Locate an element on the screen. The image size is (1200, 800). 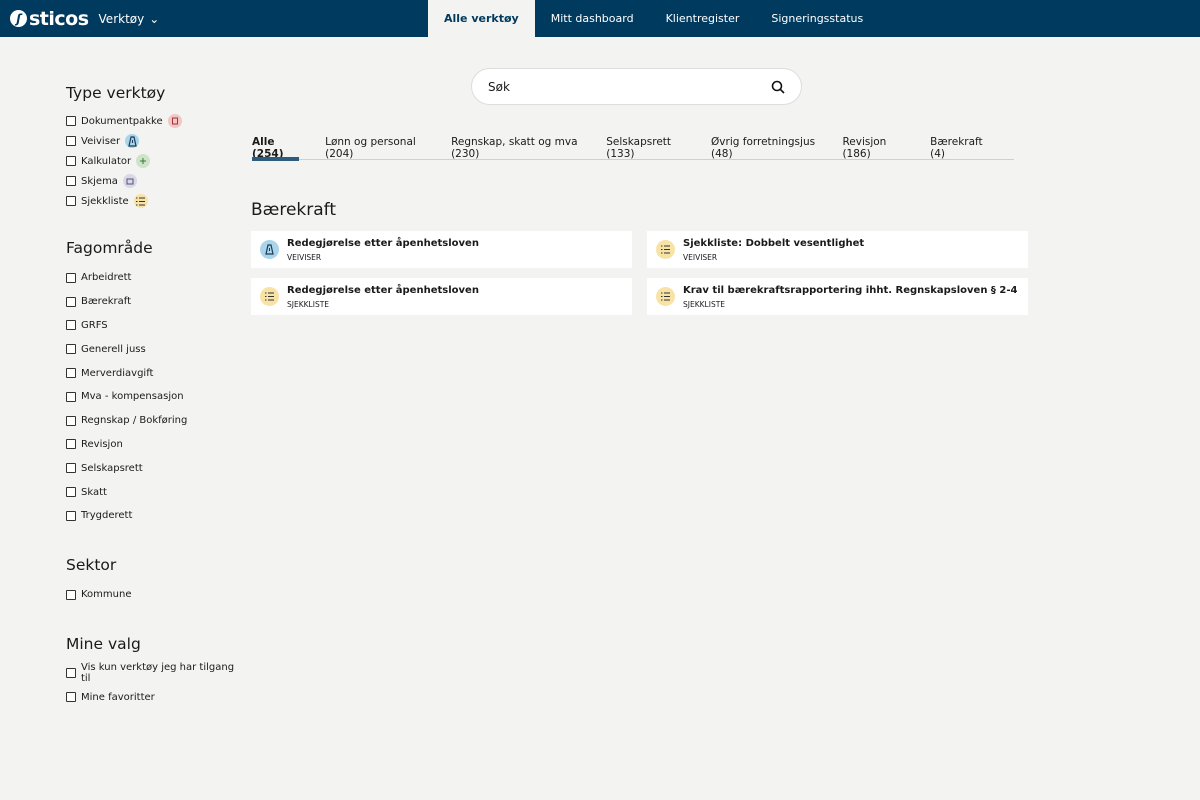
filter-checkbox: Mine favoritter is located at coordinates (156, 697).